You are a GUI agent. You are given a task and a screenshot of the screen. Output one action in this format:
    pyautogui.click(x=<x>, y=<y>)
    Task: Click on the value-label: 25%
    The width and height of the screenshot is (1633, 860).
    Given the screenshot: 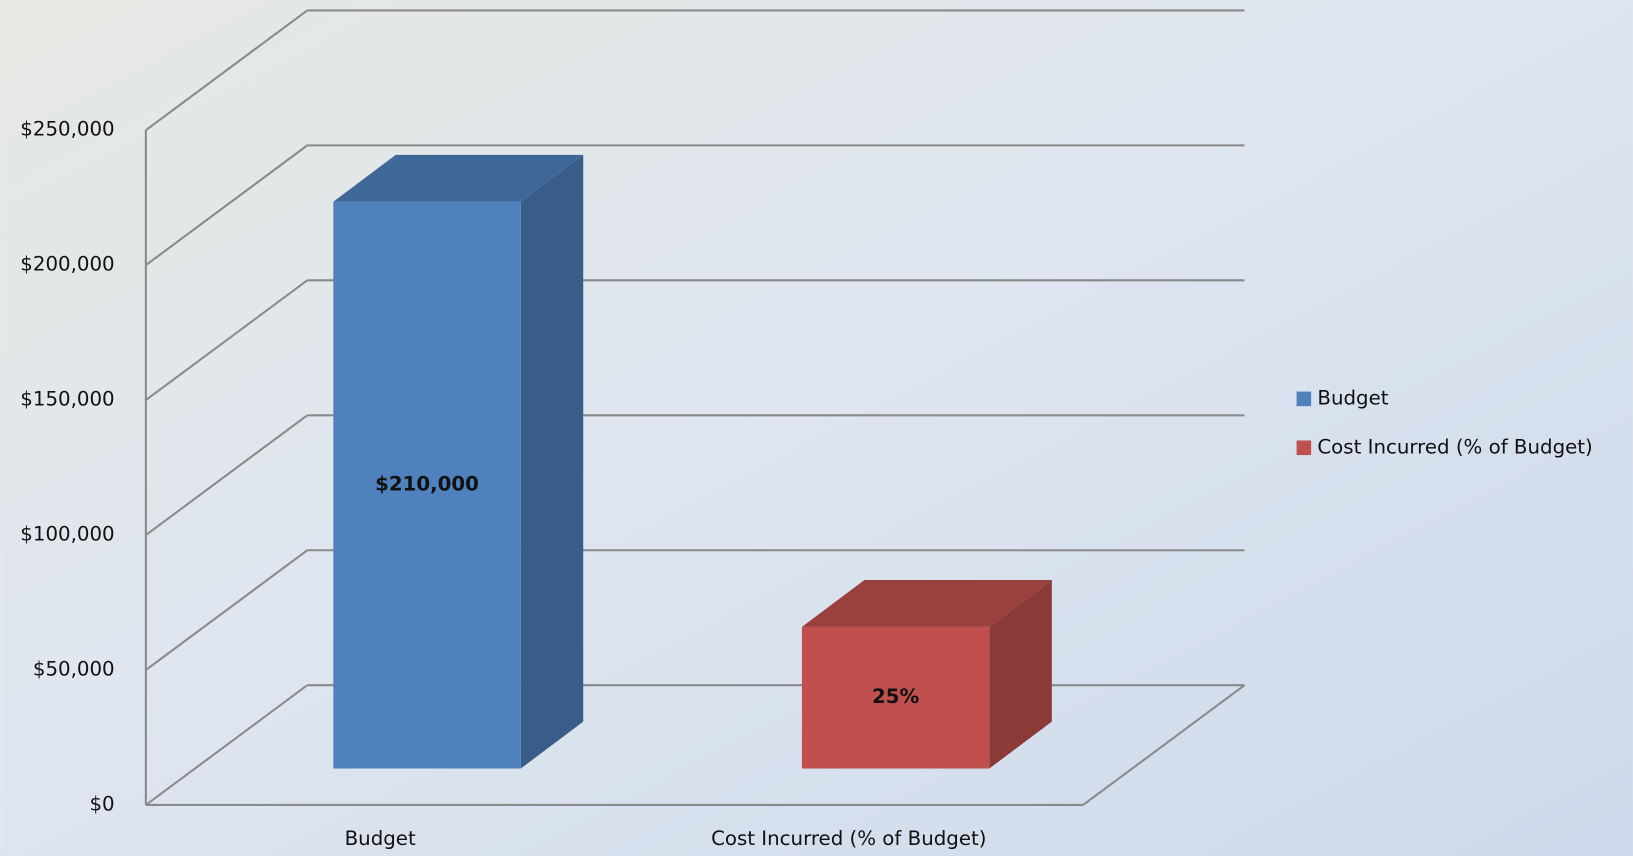 What is the action you would take?
    pyautogui.click(x=896, y=696)
    